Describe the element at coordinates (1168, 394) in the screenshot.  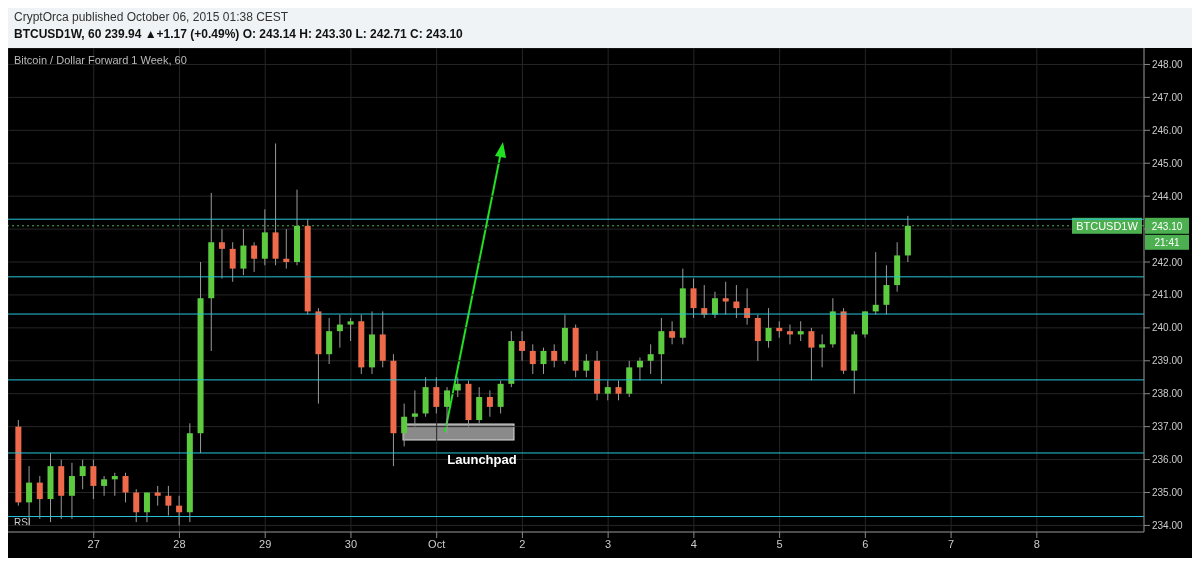
I see `y-tick-label: 238.00` at that location.